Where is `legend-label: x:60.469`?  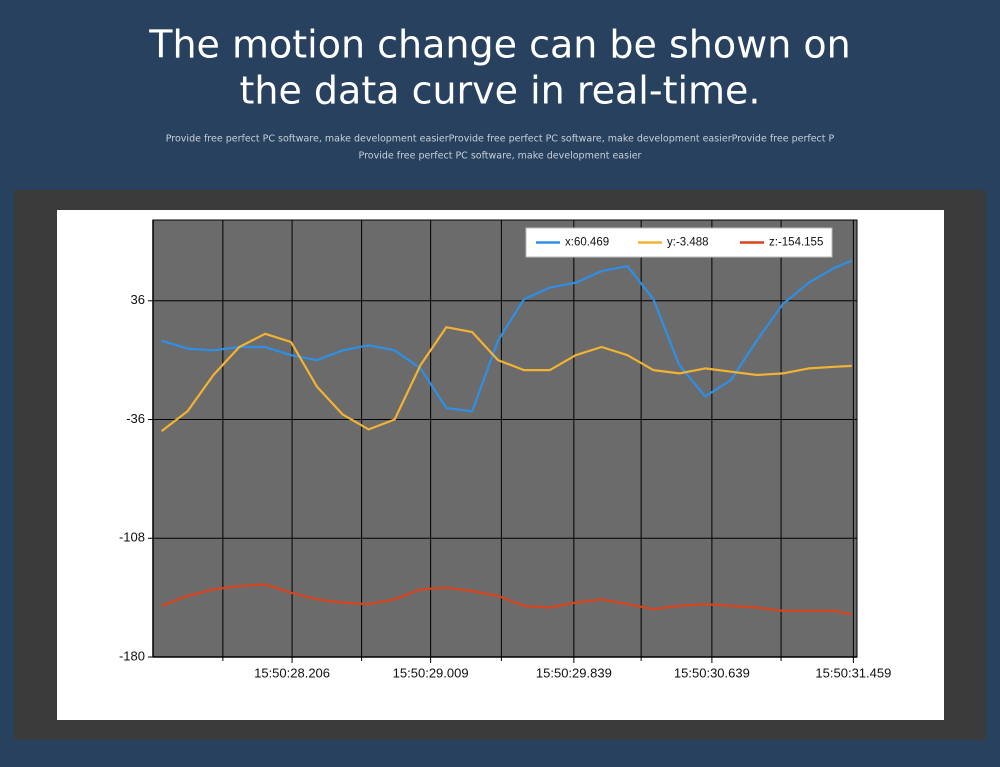 legend-label: x:60.469 is located at coordinates (587, 243).